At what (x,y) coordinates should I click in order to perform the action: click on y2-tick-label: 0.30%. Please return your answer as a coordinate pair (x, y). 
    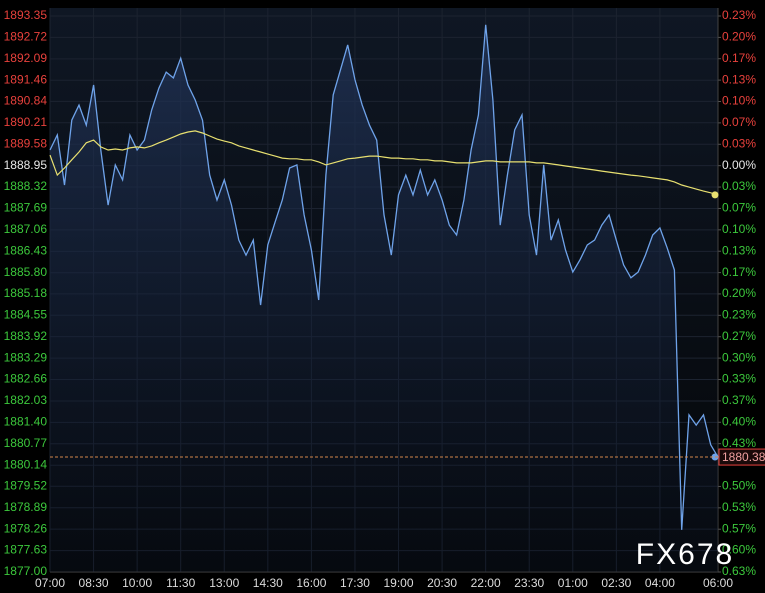
    Looking at the image, I should click on (739, 357).